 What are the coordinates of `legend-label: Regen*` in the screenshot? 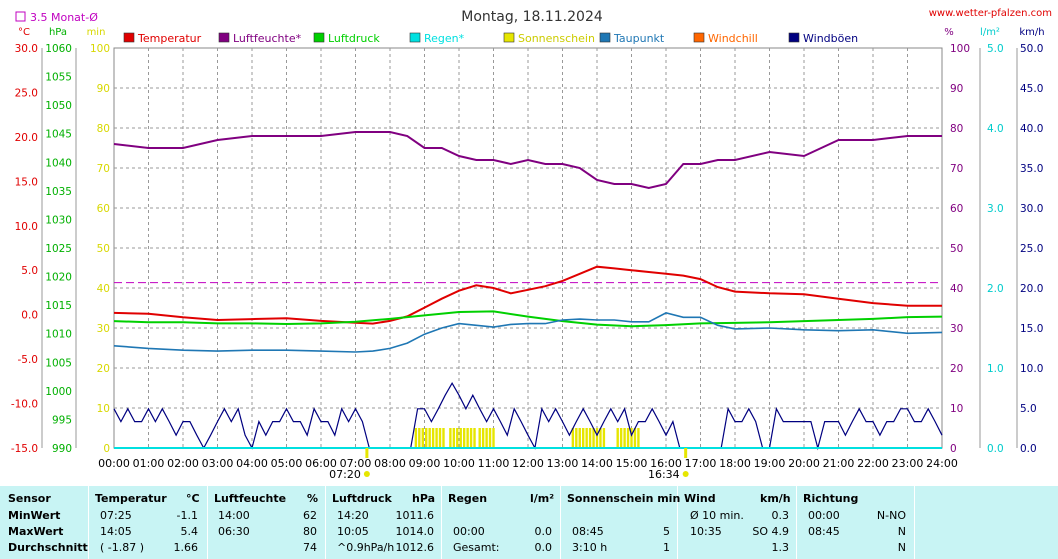 It's located at (444, 38).